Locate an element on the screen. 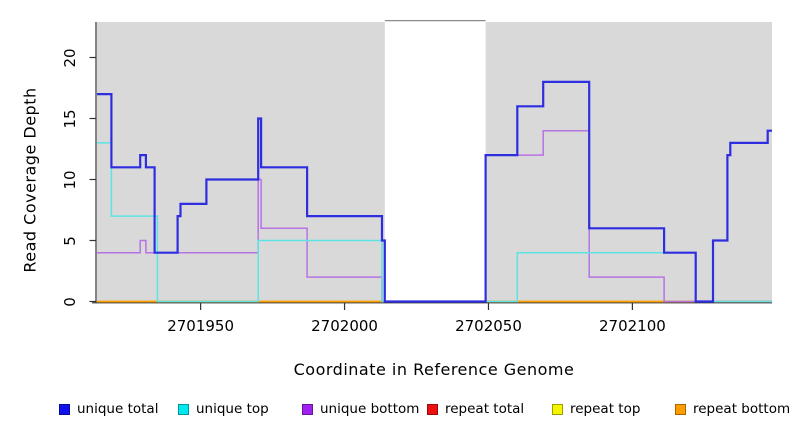 The height and width of the screenshot is (432, 792). y-tick-label: 5 is located at coordinates (70, 240).